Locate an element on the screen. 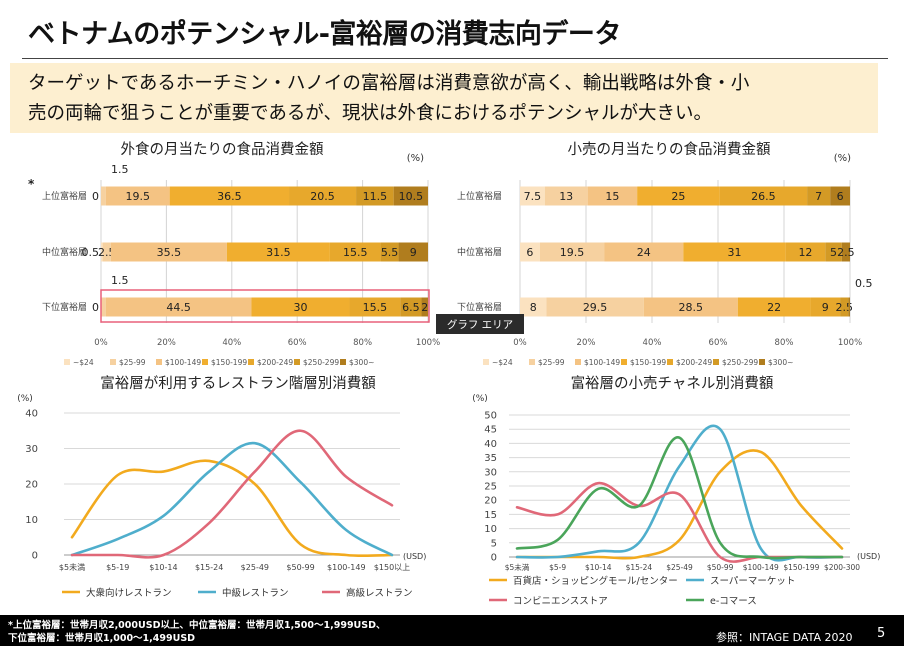 The image size is (904, 646). channel-x-tick: $150-199 is located at coordinates (801, 567).